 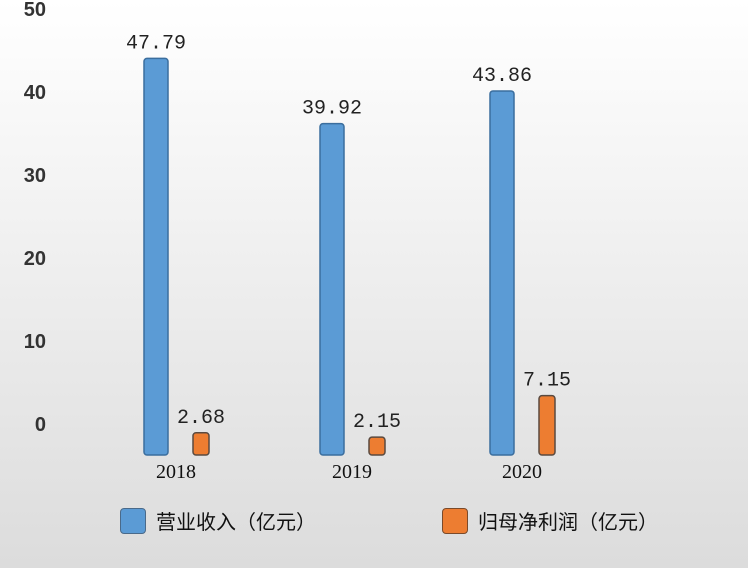 I want to click on x-tick-label: 2018, so click(x=176, y=472).